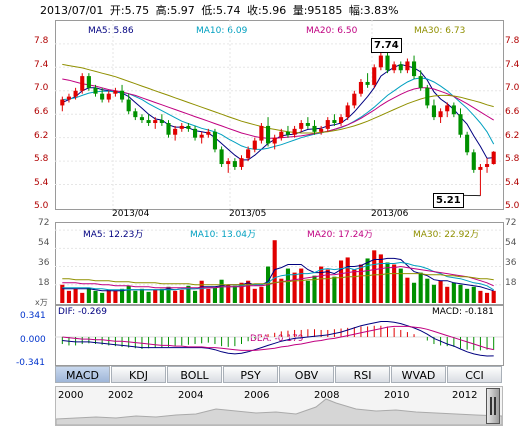  Describe the element at coordinates (512, 159) in the screenshot. I see `price-ytick-right-5: 5.8` at that location.